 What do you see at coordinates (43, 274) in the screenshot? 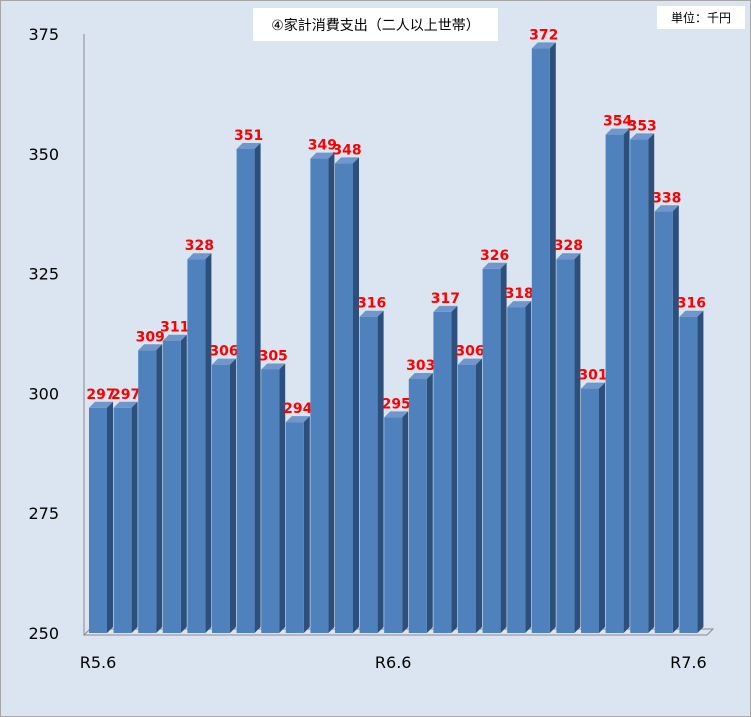
I see `y-tick-label: 325` at bounding box center [43, 274].